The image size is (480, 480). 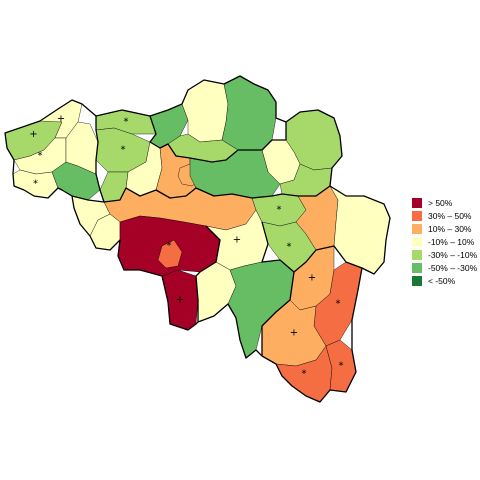 What do you see at coordinates (249, 113) in the screenshot?
I see `region-antwerp-east` at bounding box center [249, 113].